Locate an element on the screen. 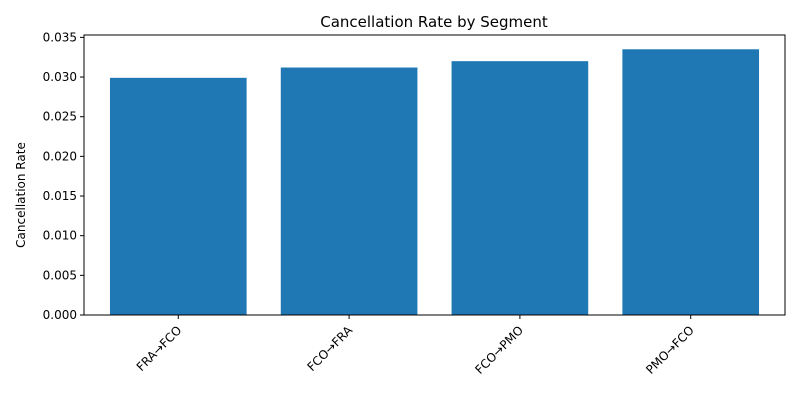 The width and height of the screenshot is (800, 400). y-tick-label: 0.010 is located at coordinates (60, 236).